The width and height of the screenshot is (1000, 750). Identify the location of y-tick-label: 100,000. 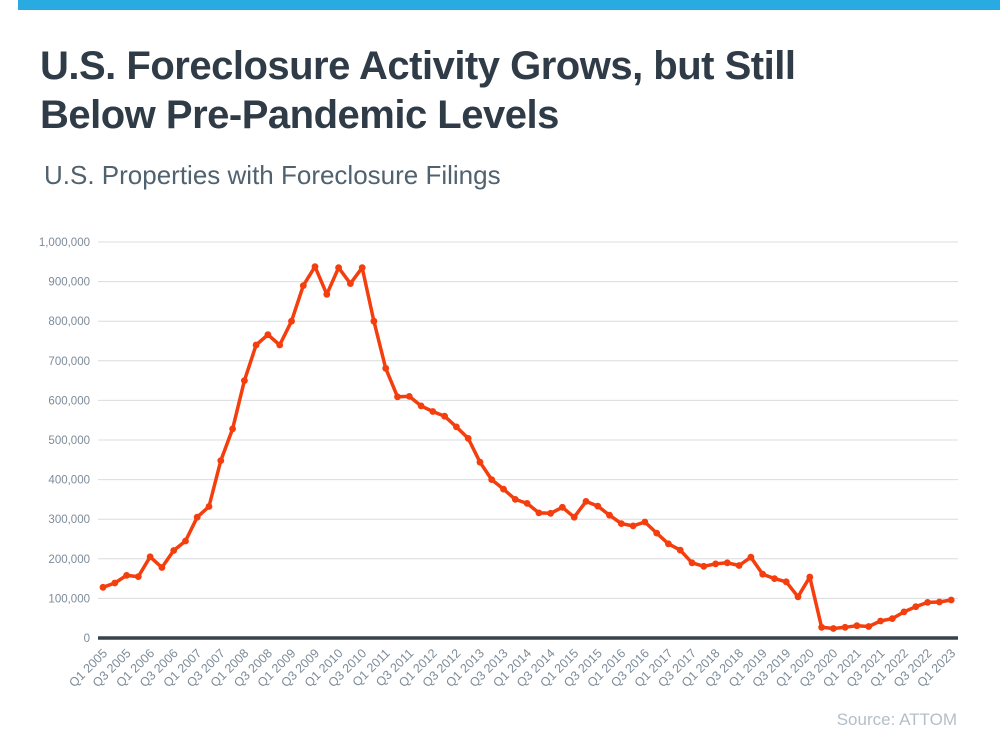
(69, 599).